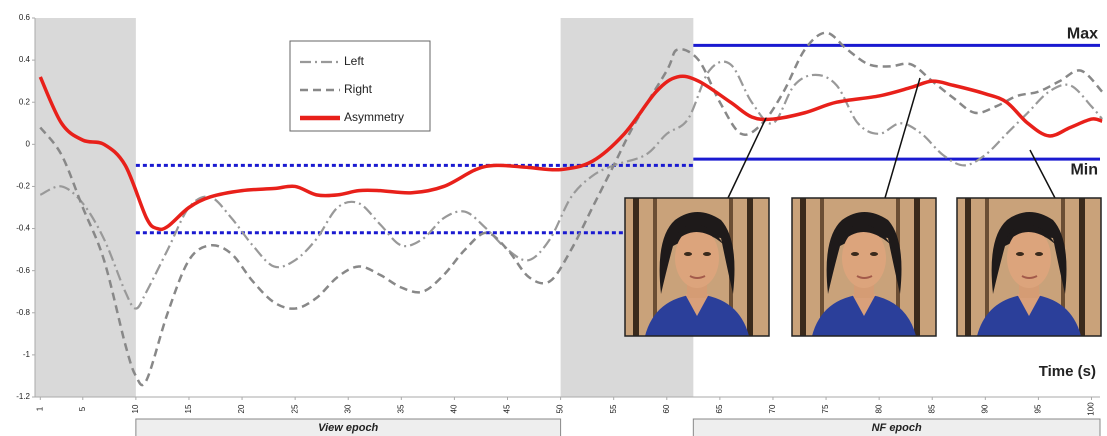 The image size is (1107, 436). I want to click on x-tick-label: 45, so click(507, 408).